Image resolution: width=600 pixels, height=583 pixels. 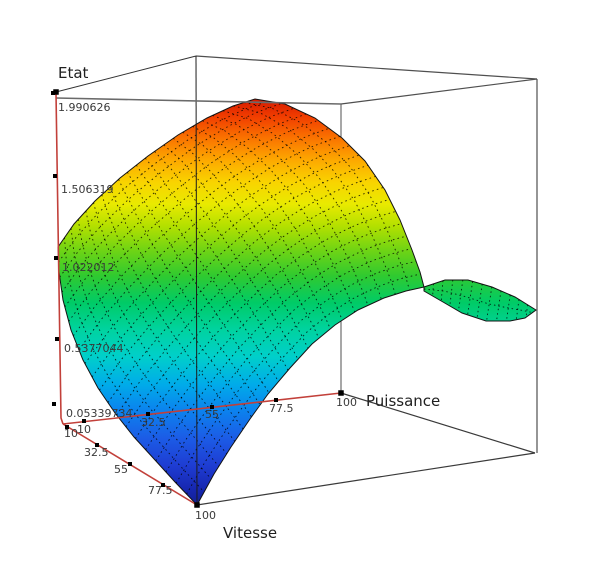 I want to click on x-tick-label-2: 55, so click(x=212, y=414).